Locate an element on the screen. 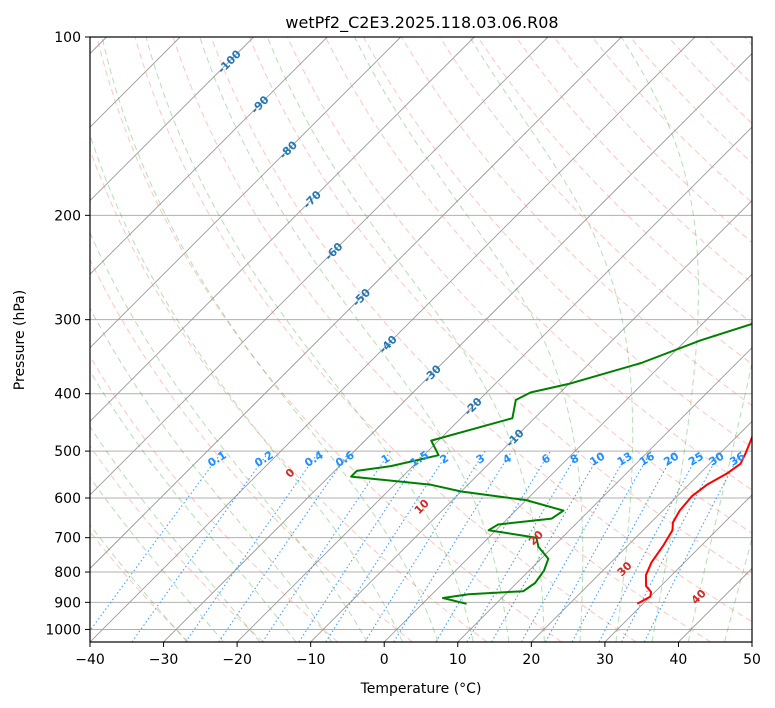  temperature-profile is located at coordinates (694, 519).